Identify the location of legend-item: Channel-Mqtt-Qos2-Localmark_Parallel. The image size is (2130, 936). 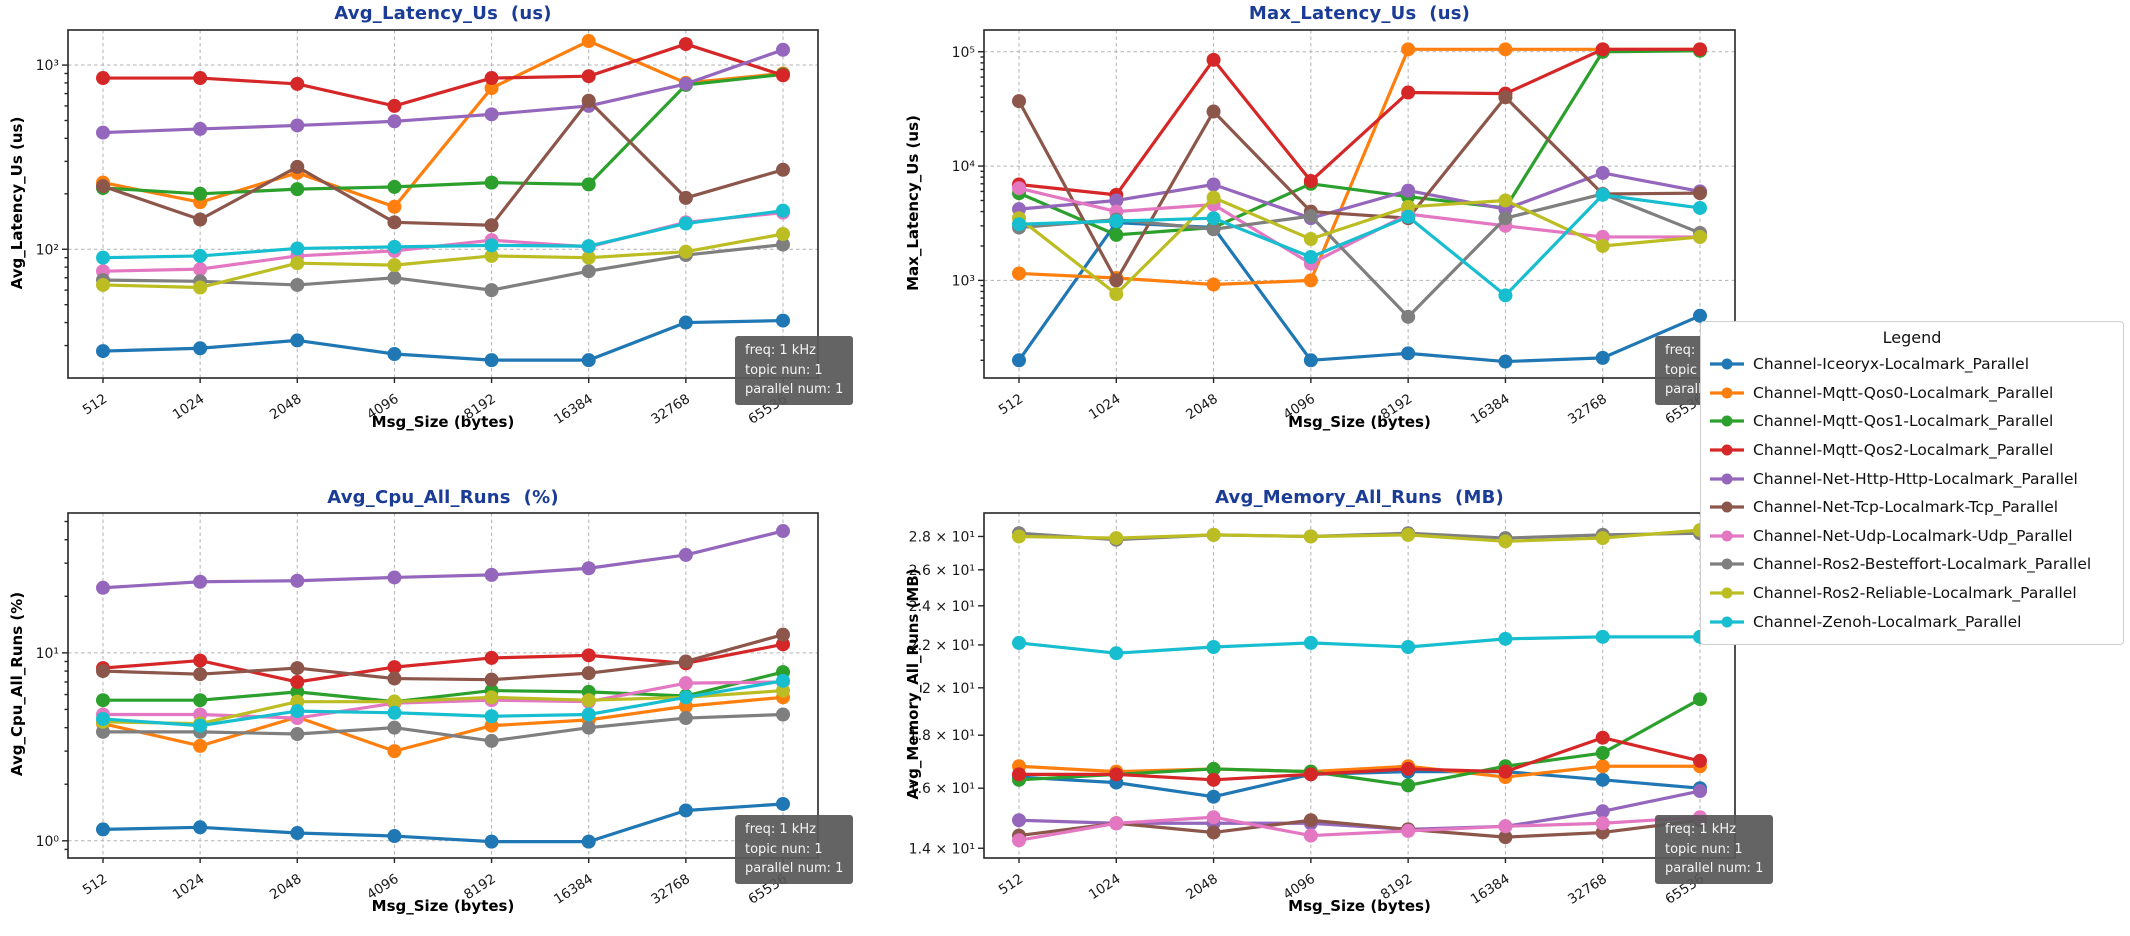
(1912, 450).